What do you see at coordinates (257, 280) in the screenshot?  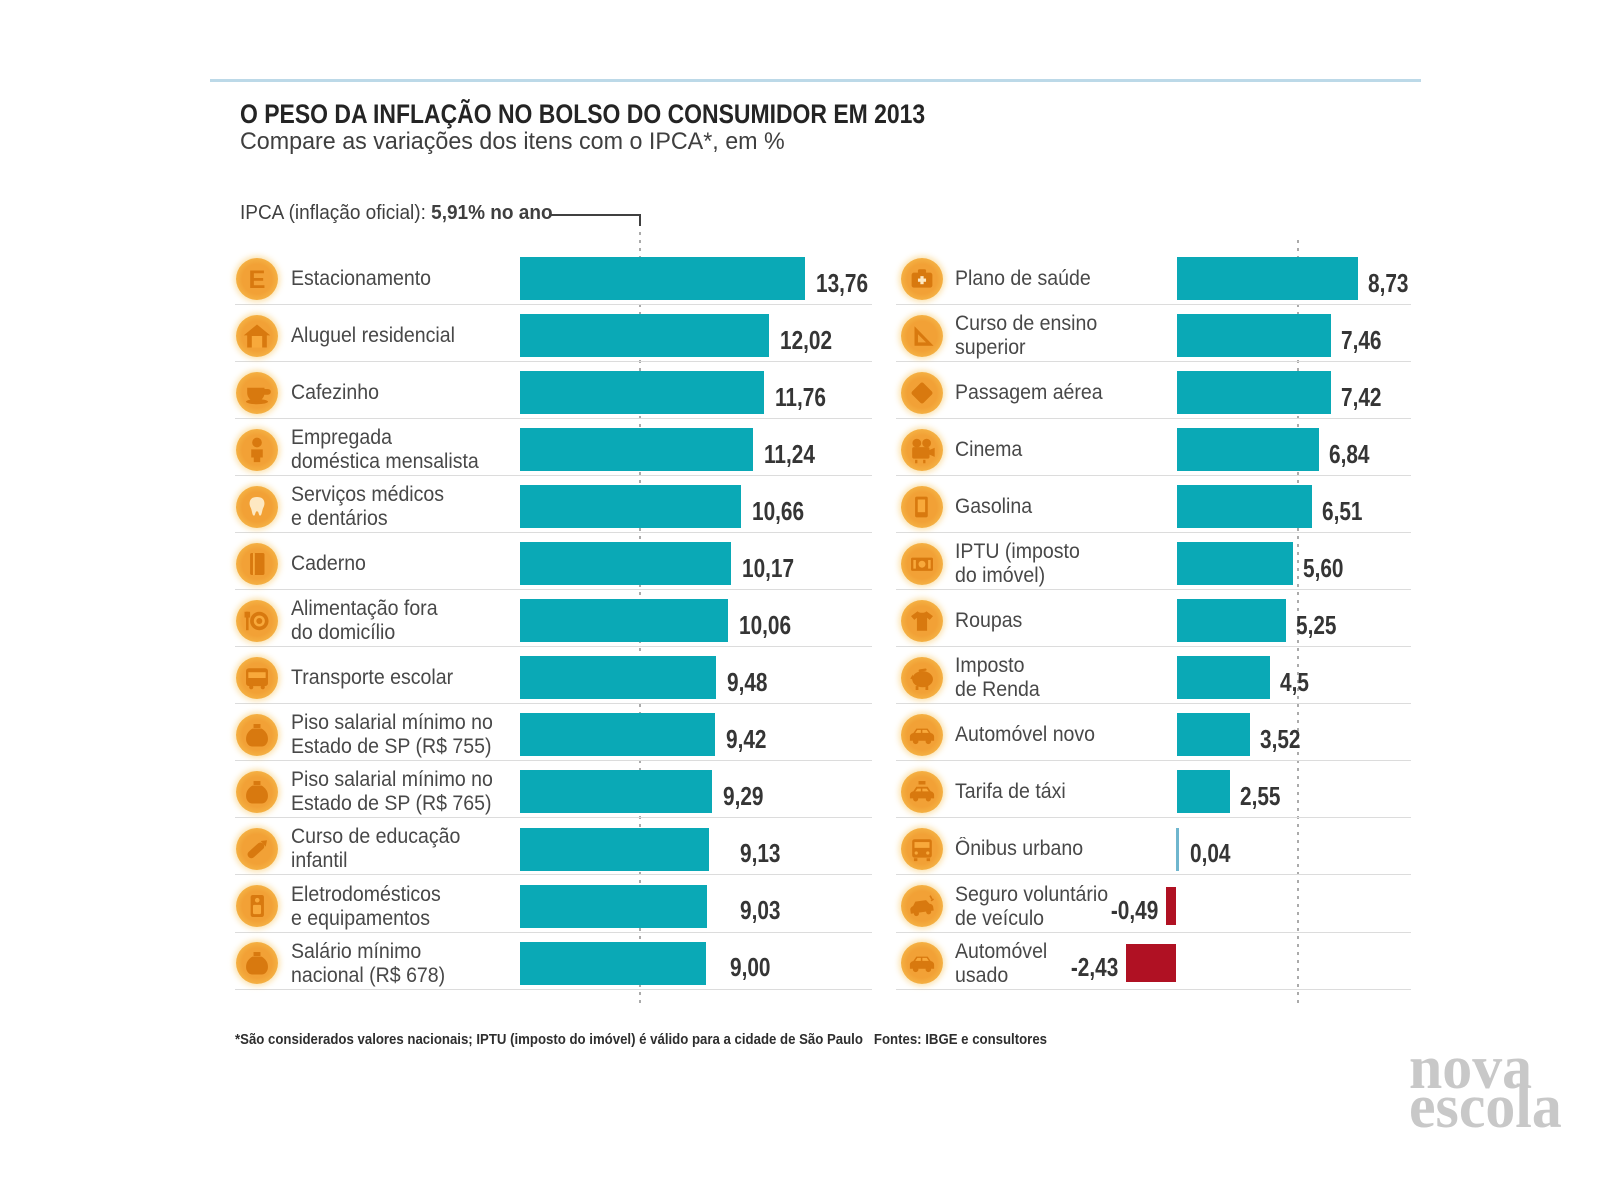 I see `svg-text: E` at bounding box center [257, 280].